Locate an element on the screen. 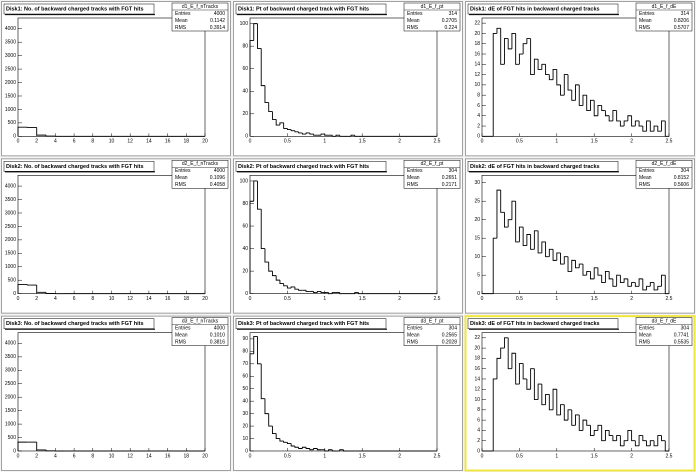  y-tick-label: 10 is located at coordinates (477, 257).